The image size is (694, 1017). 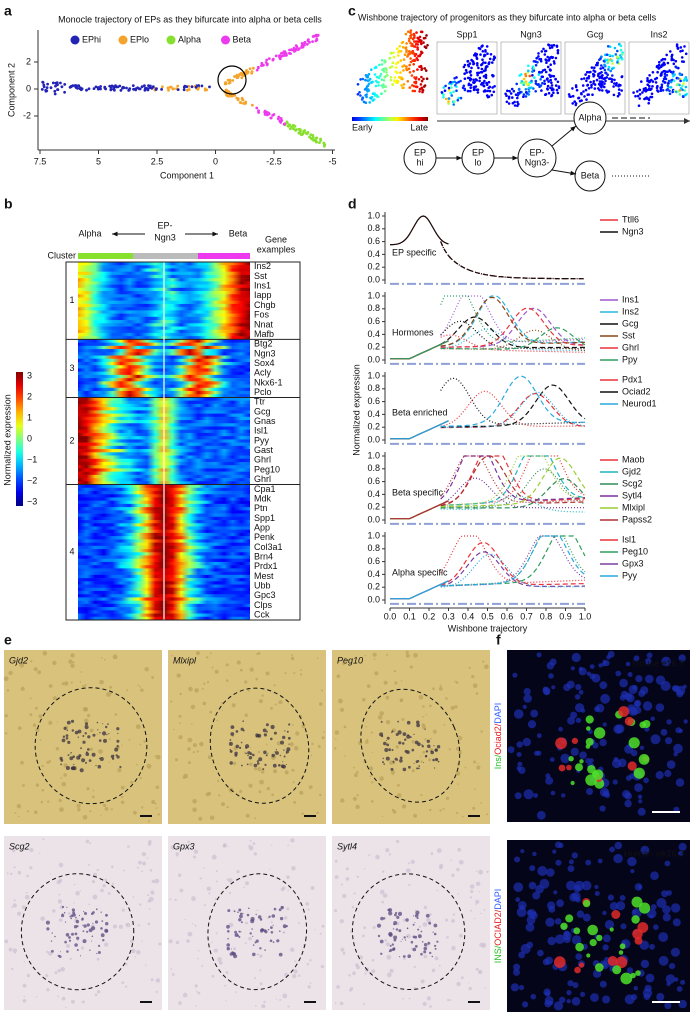 I want to click on cluster-bar, so click(x=165, y=256).